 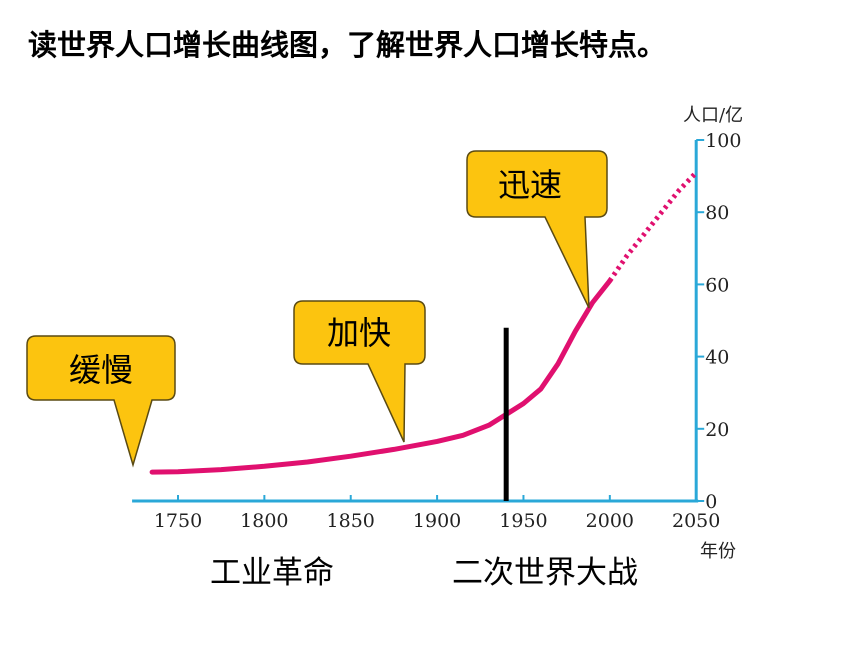 What do you see at coordinates (545, 573) in the screenshot?
I see `caption-ww2: 二次世界大战` at bounding box center [545, 573].